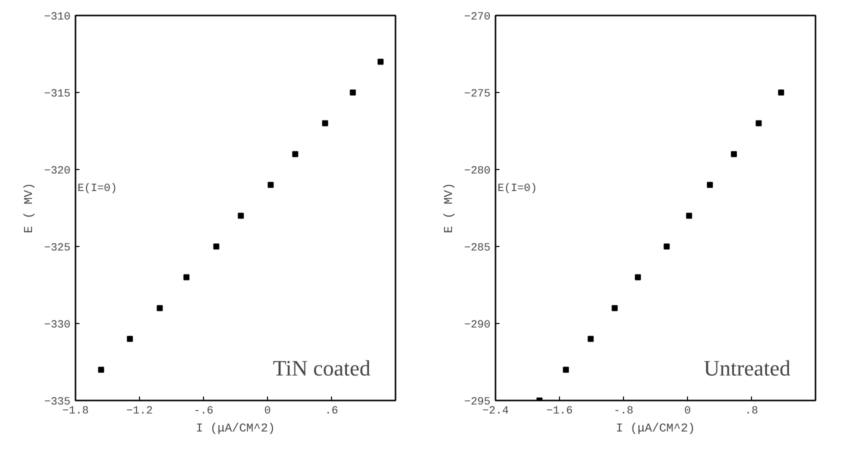  What do you see at coordinates (57, 402) in the screenshot?
I see `y-tick-label: −335` at bounding box center [57, 402].